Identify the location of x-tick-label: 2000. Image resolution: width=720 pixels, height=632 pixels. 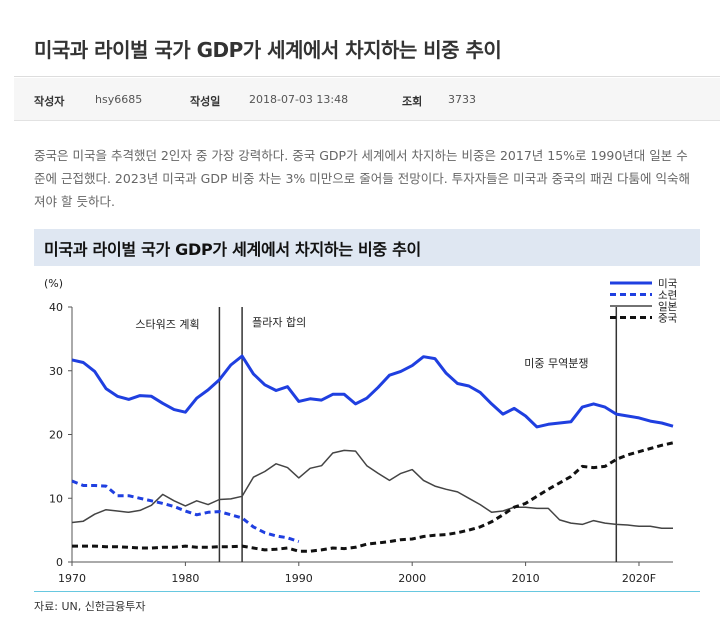
(412, 578).